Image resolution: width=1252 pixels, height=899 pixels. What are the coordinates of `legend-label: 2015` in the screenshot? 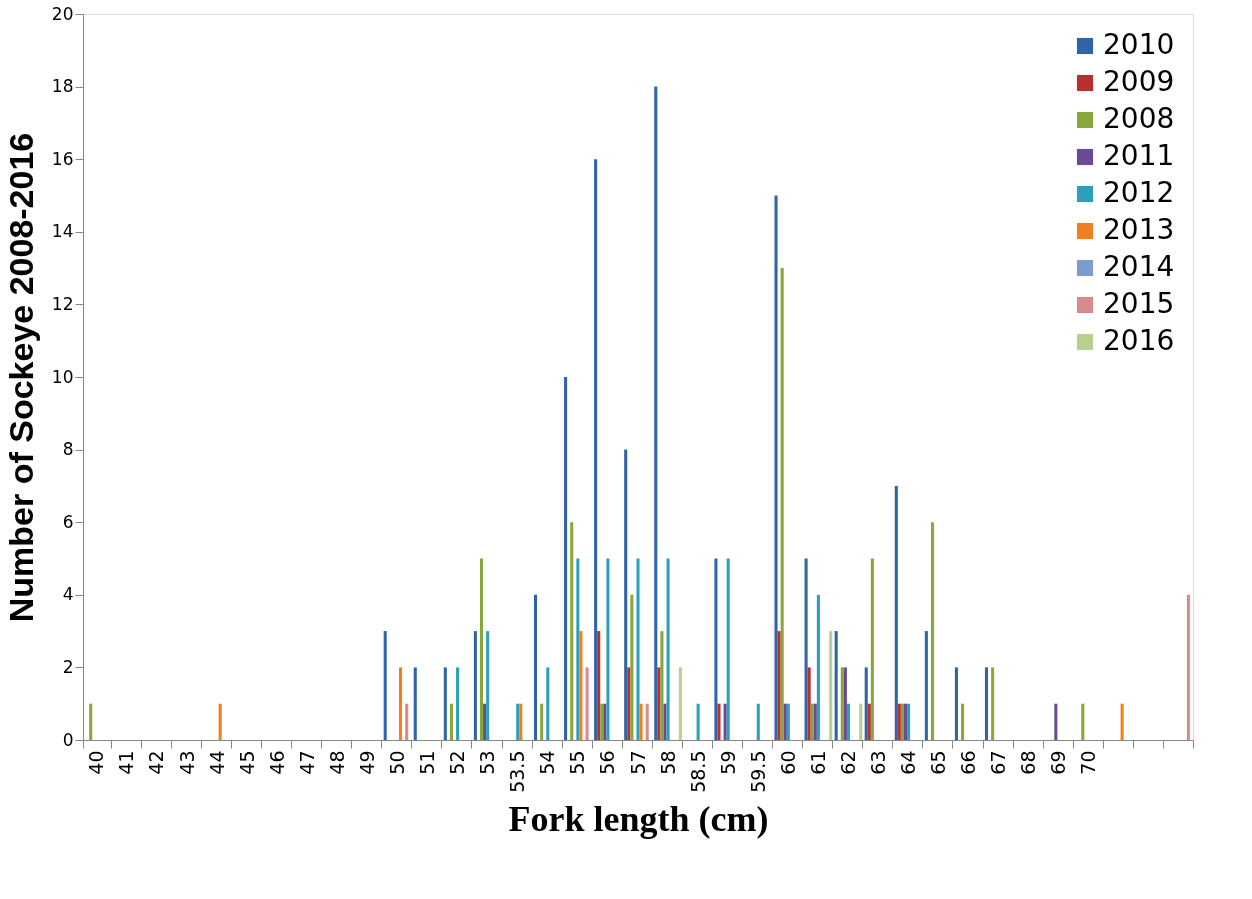 It's located at (1139, 303).